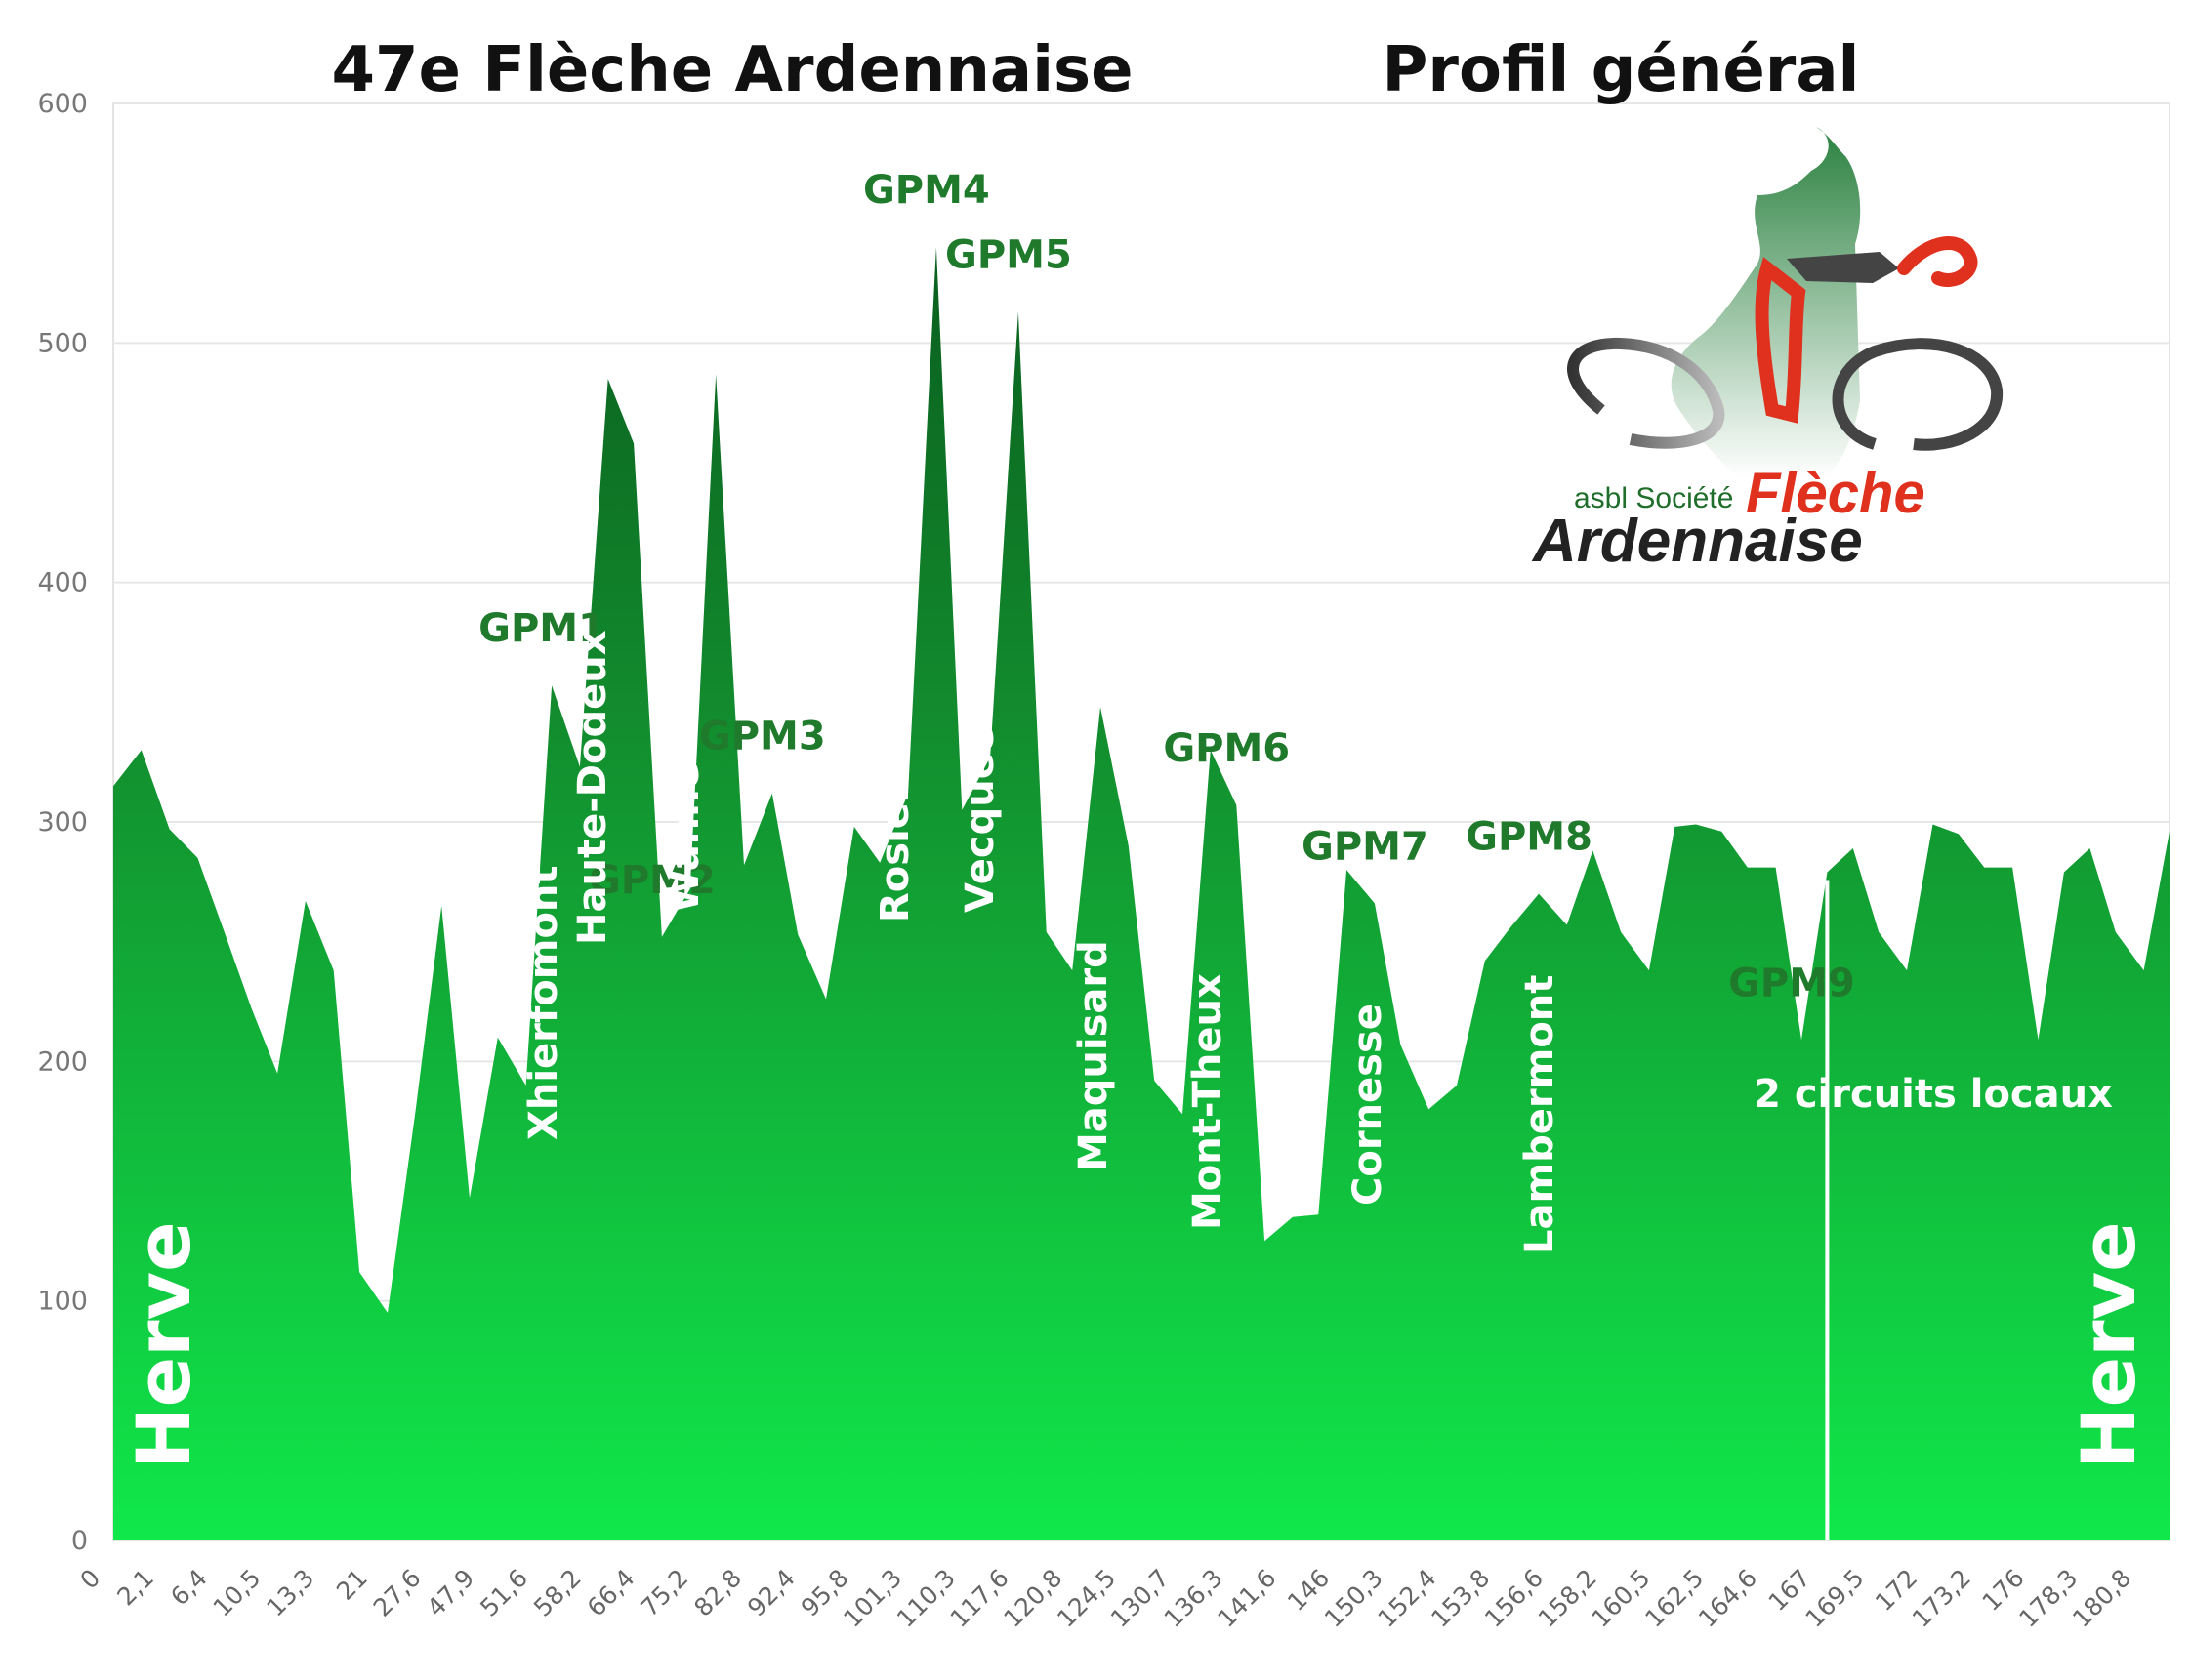 Image resolution: width=2191 pixels, height=1680 pixels. What do you see at coordinates (1620, 1598) in the screenshot?
I see `x-tick-label: 160,5` at bounding box center [1620, 1598].